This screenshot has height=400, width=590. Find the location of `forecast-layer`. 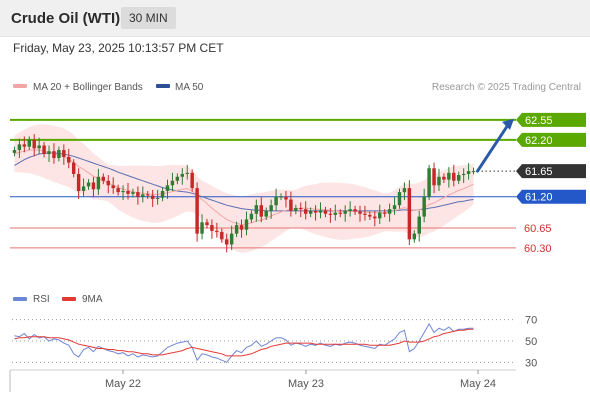

forecast-layer is located at coordinates (495, 145).